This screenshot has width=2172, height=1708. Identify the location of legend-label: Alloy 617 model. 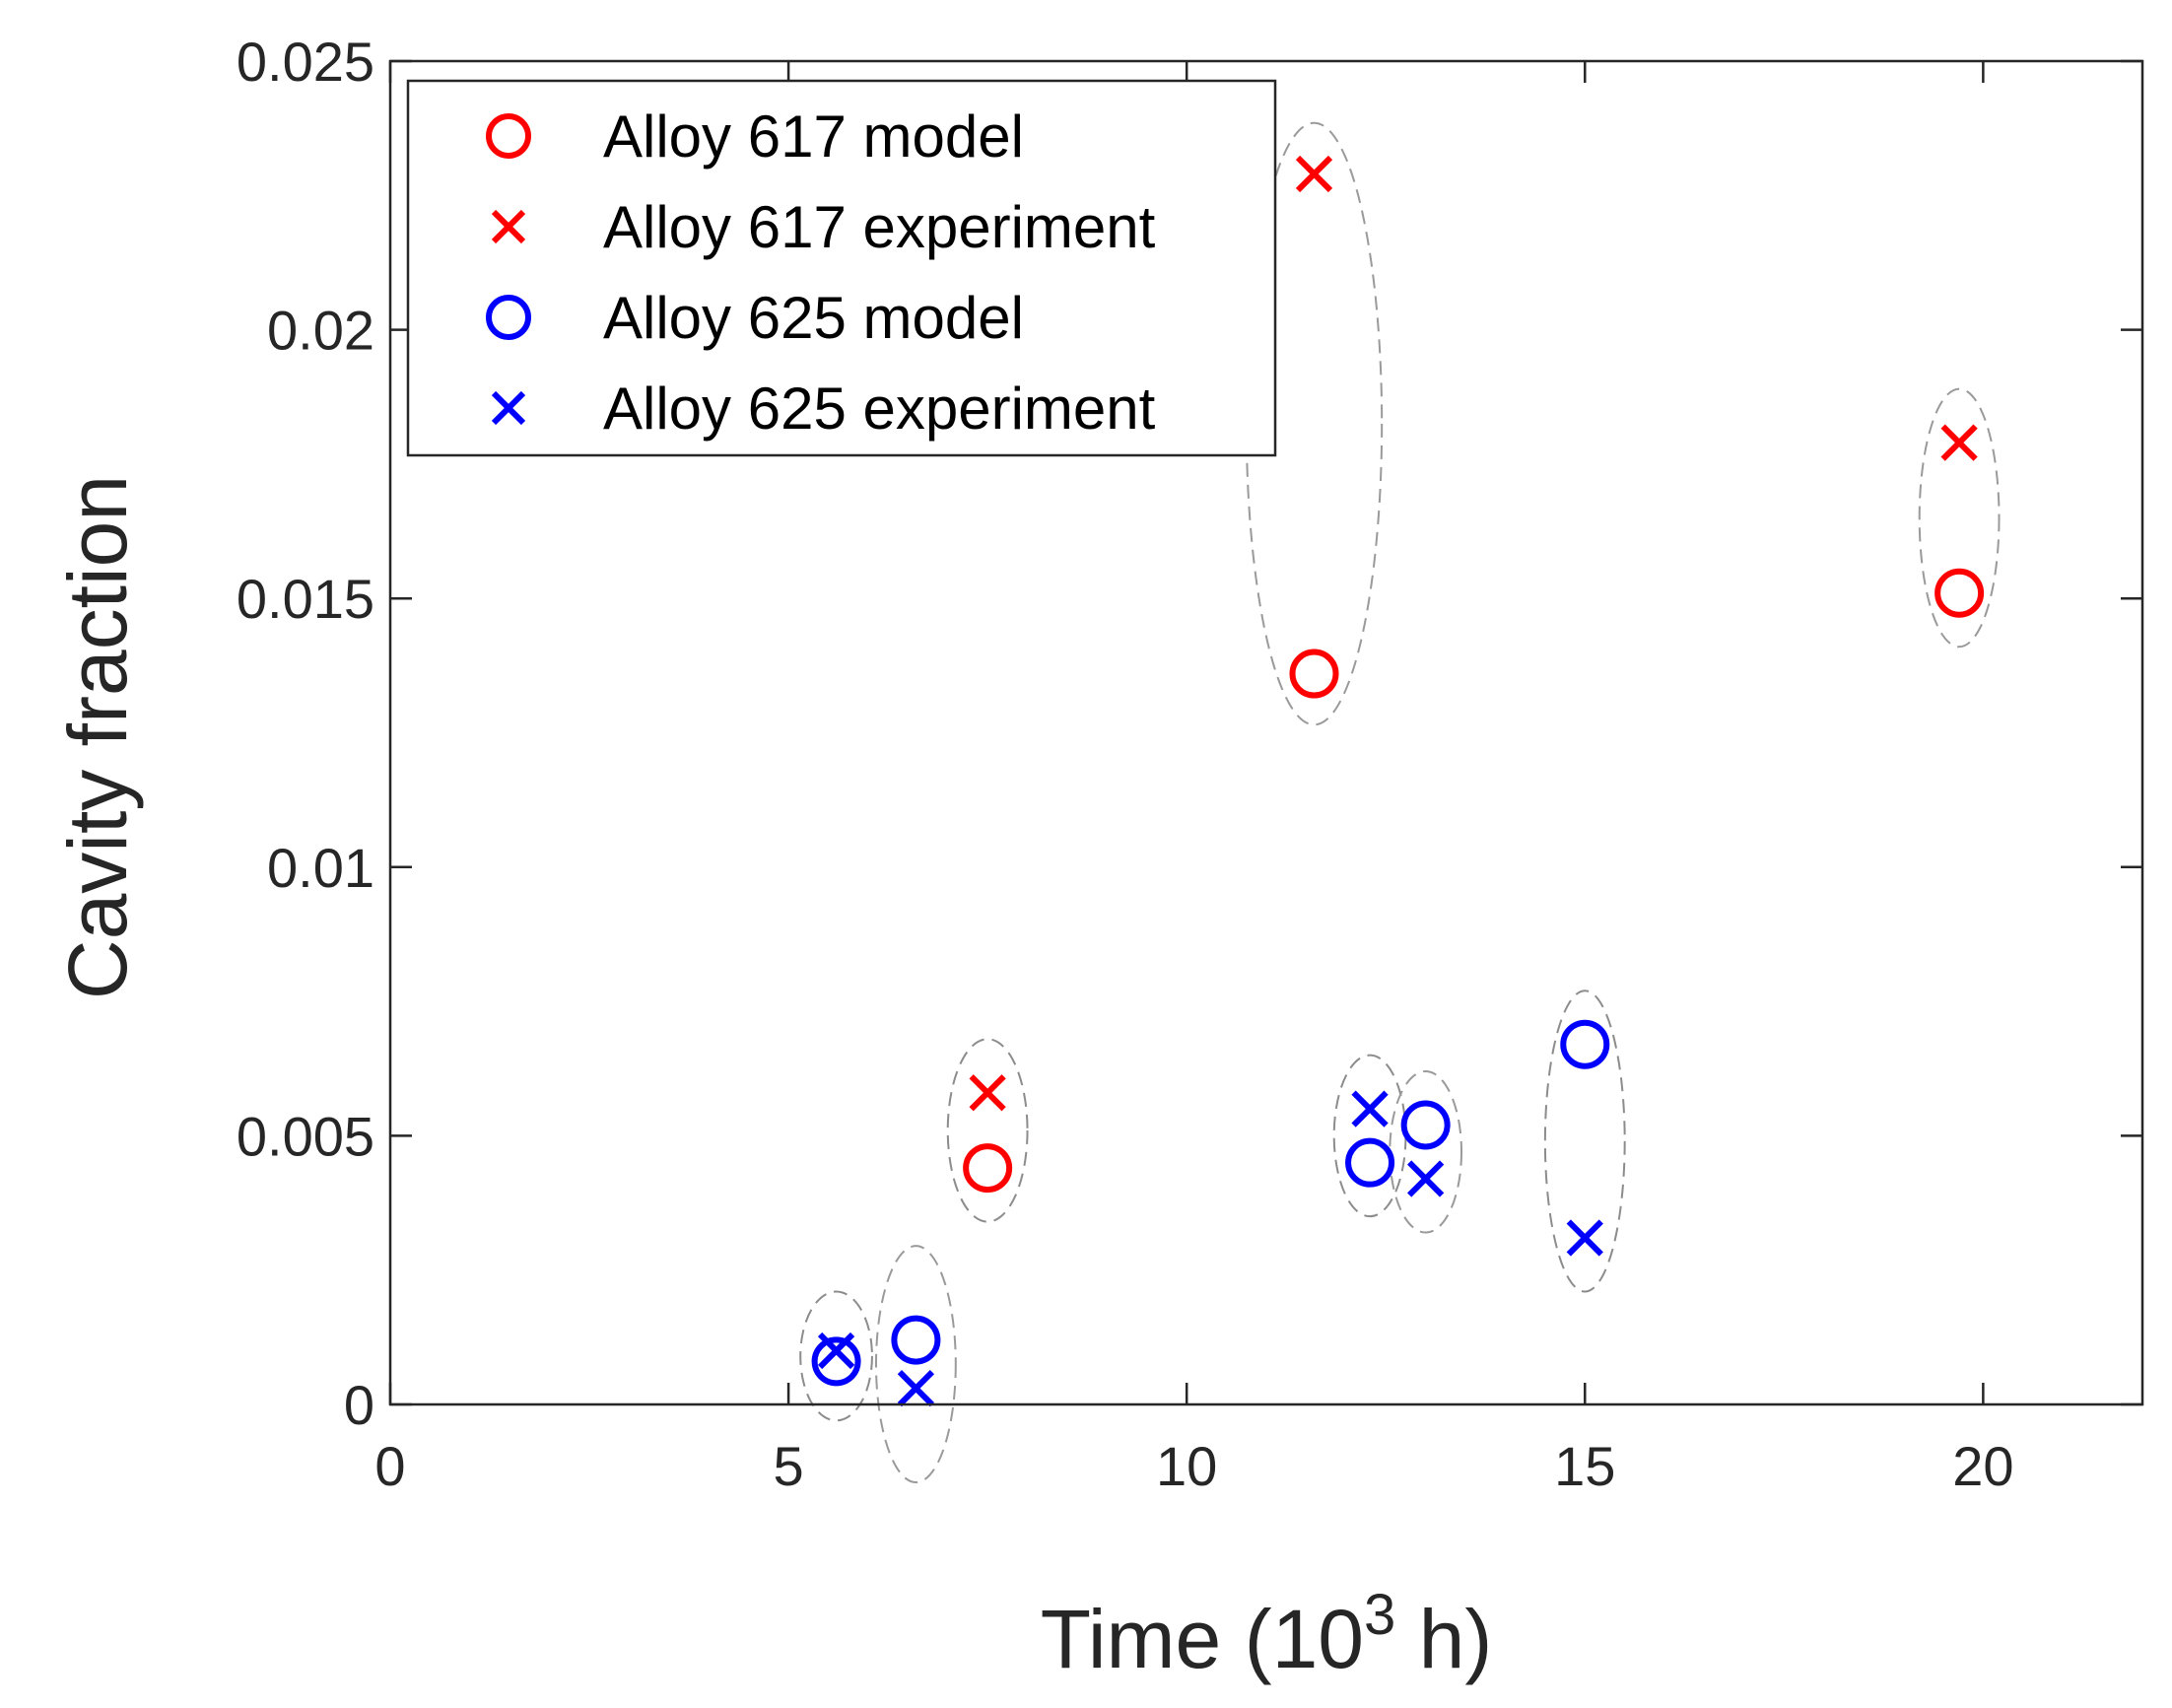
(813, 136).